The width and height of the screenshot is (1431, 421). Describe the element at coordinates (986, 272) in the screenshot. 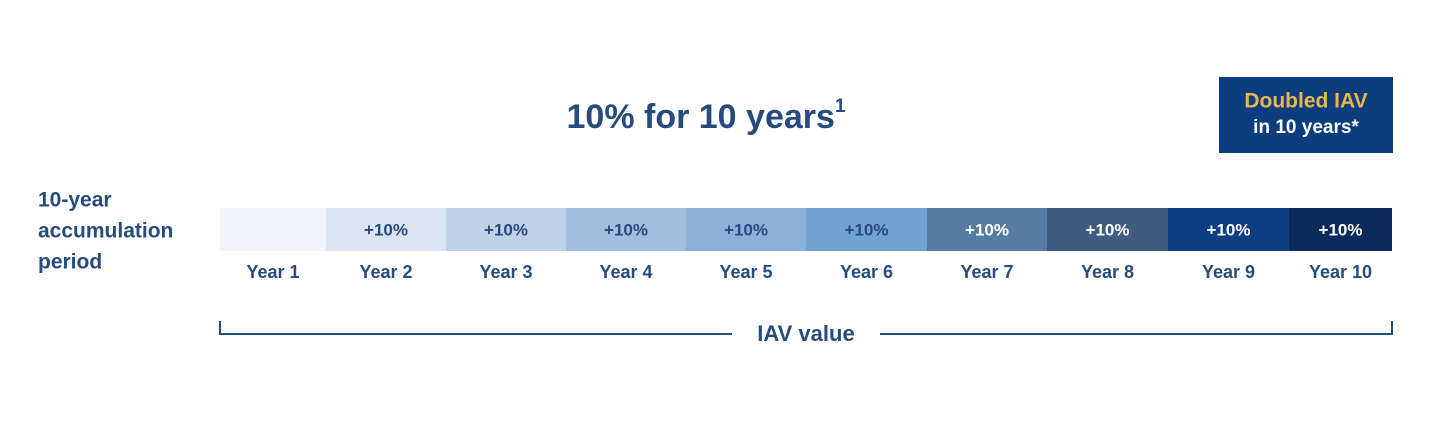

I see `year-label: Year 7` at that location.